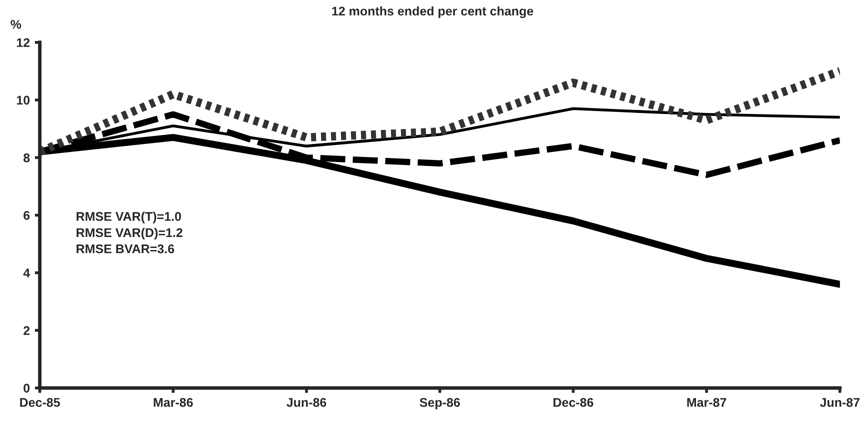  What do you see at coordinates (40, 402) in the screenshot?
I see `x-tick-label: Dec-85` at bounding box center [40, 402].